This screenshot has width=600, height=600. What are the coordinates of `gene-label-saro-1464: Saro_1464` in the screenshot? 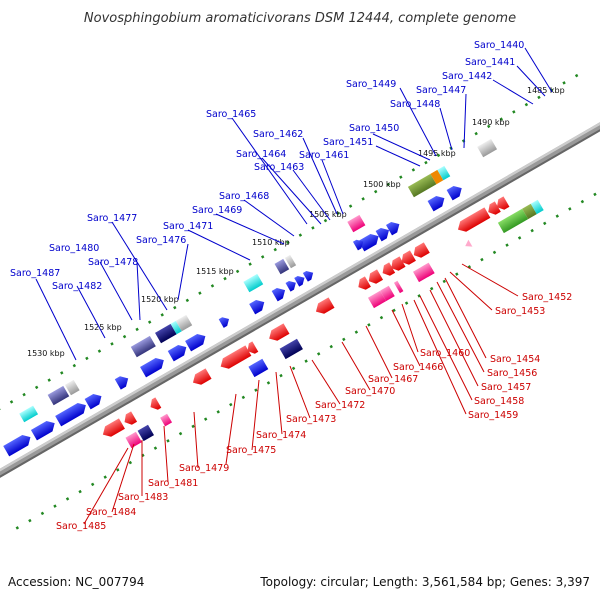 It's located at (261, 154).